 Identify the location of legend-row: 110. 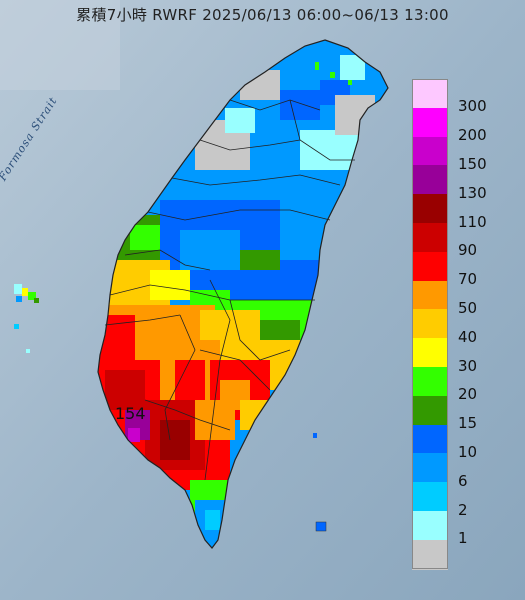
(463, 212).